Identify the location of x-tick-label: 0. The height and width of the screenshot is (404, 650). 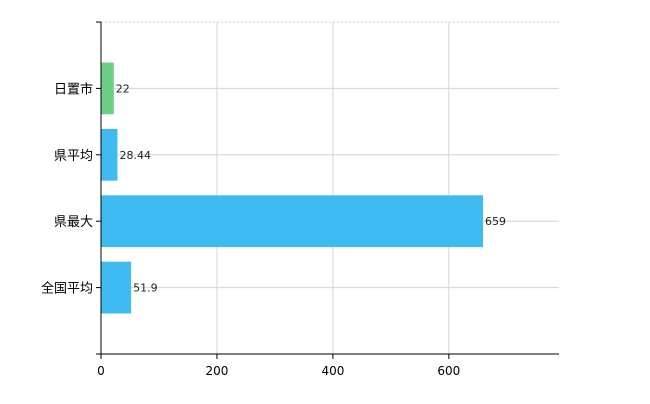
(101, 371).